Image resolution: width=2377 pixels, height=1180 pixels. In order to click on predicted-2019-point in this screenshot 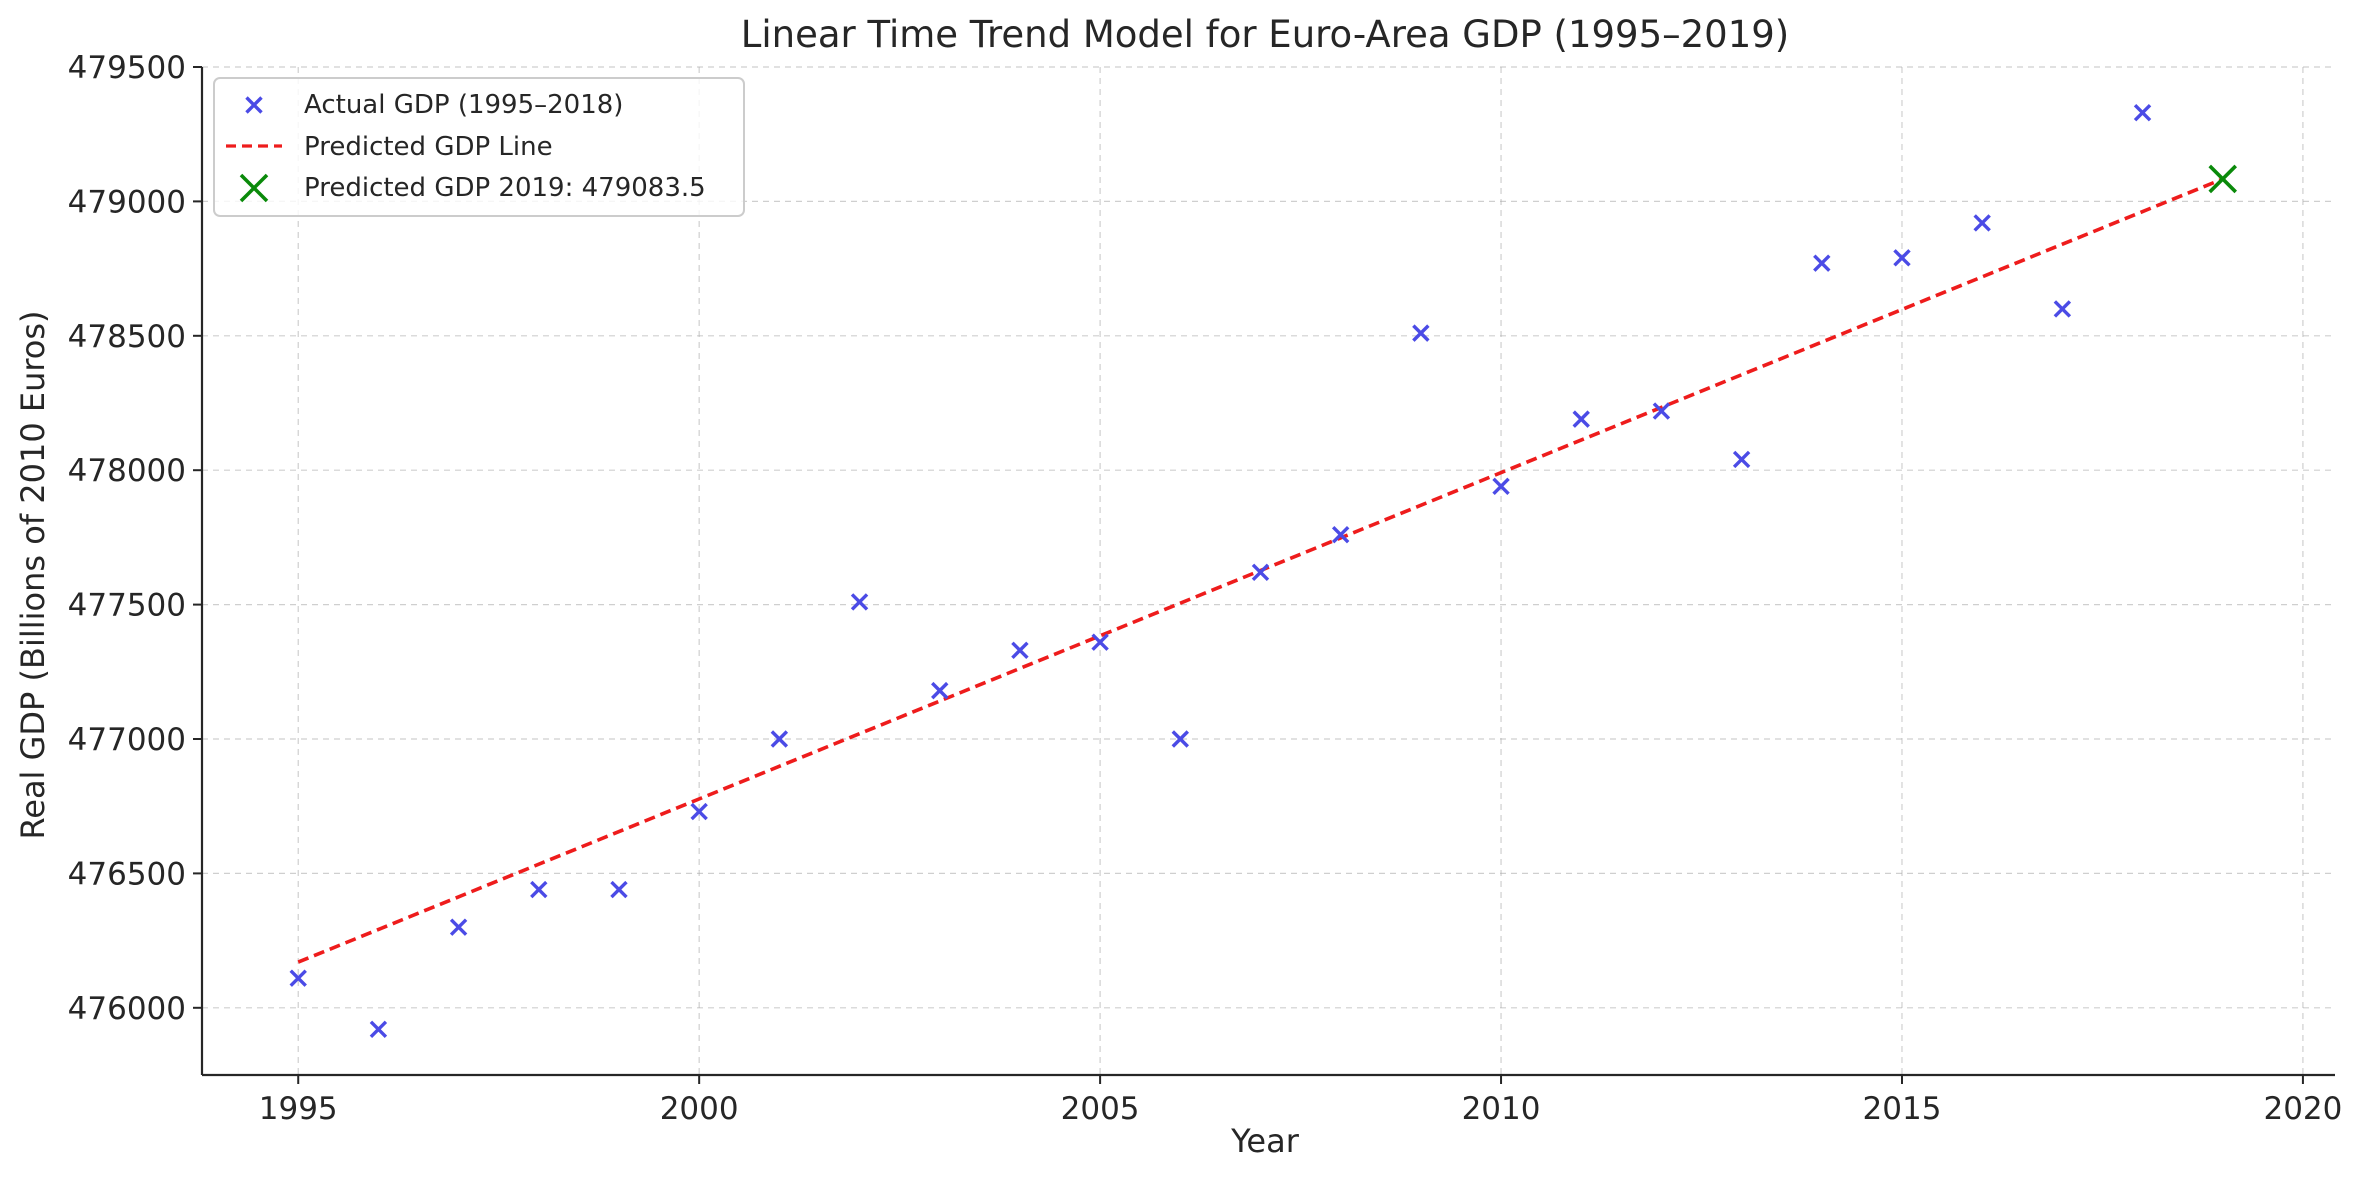, I will do `click(2223, 179)`.